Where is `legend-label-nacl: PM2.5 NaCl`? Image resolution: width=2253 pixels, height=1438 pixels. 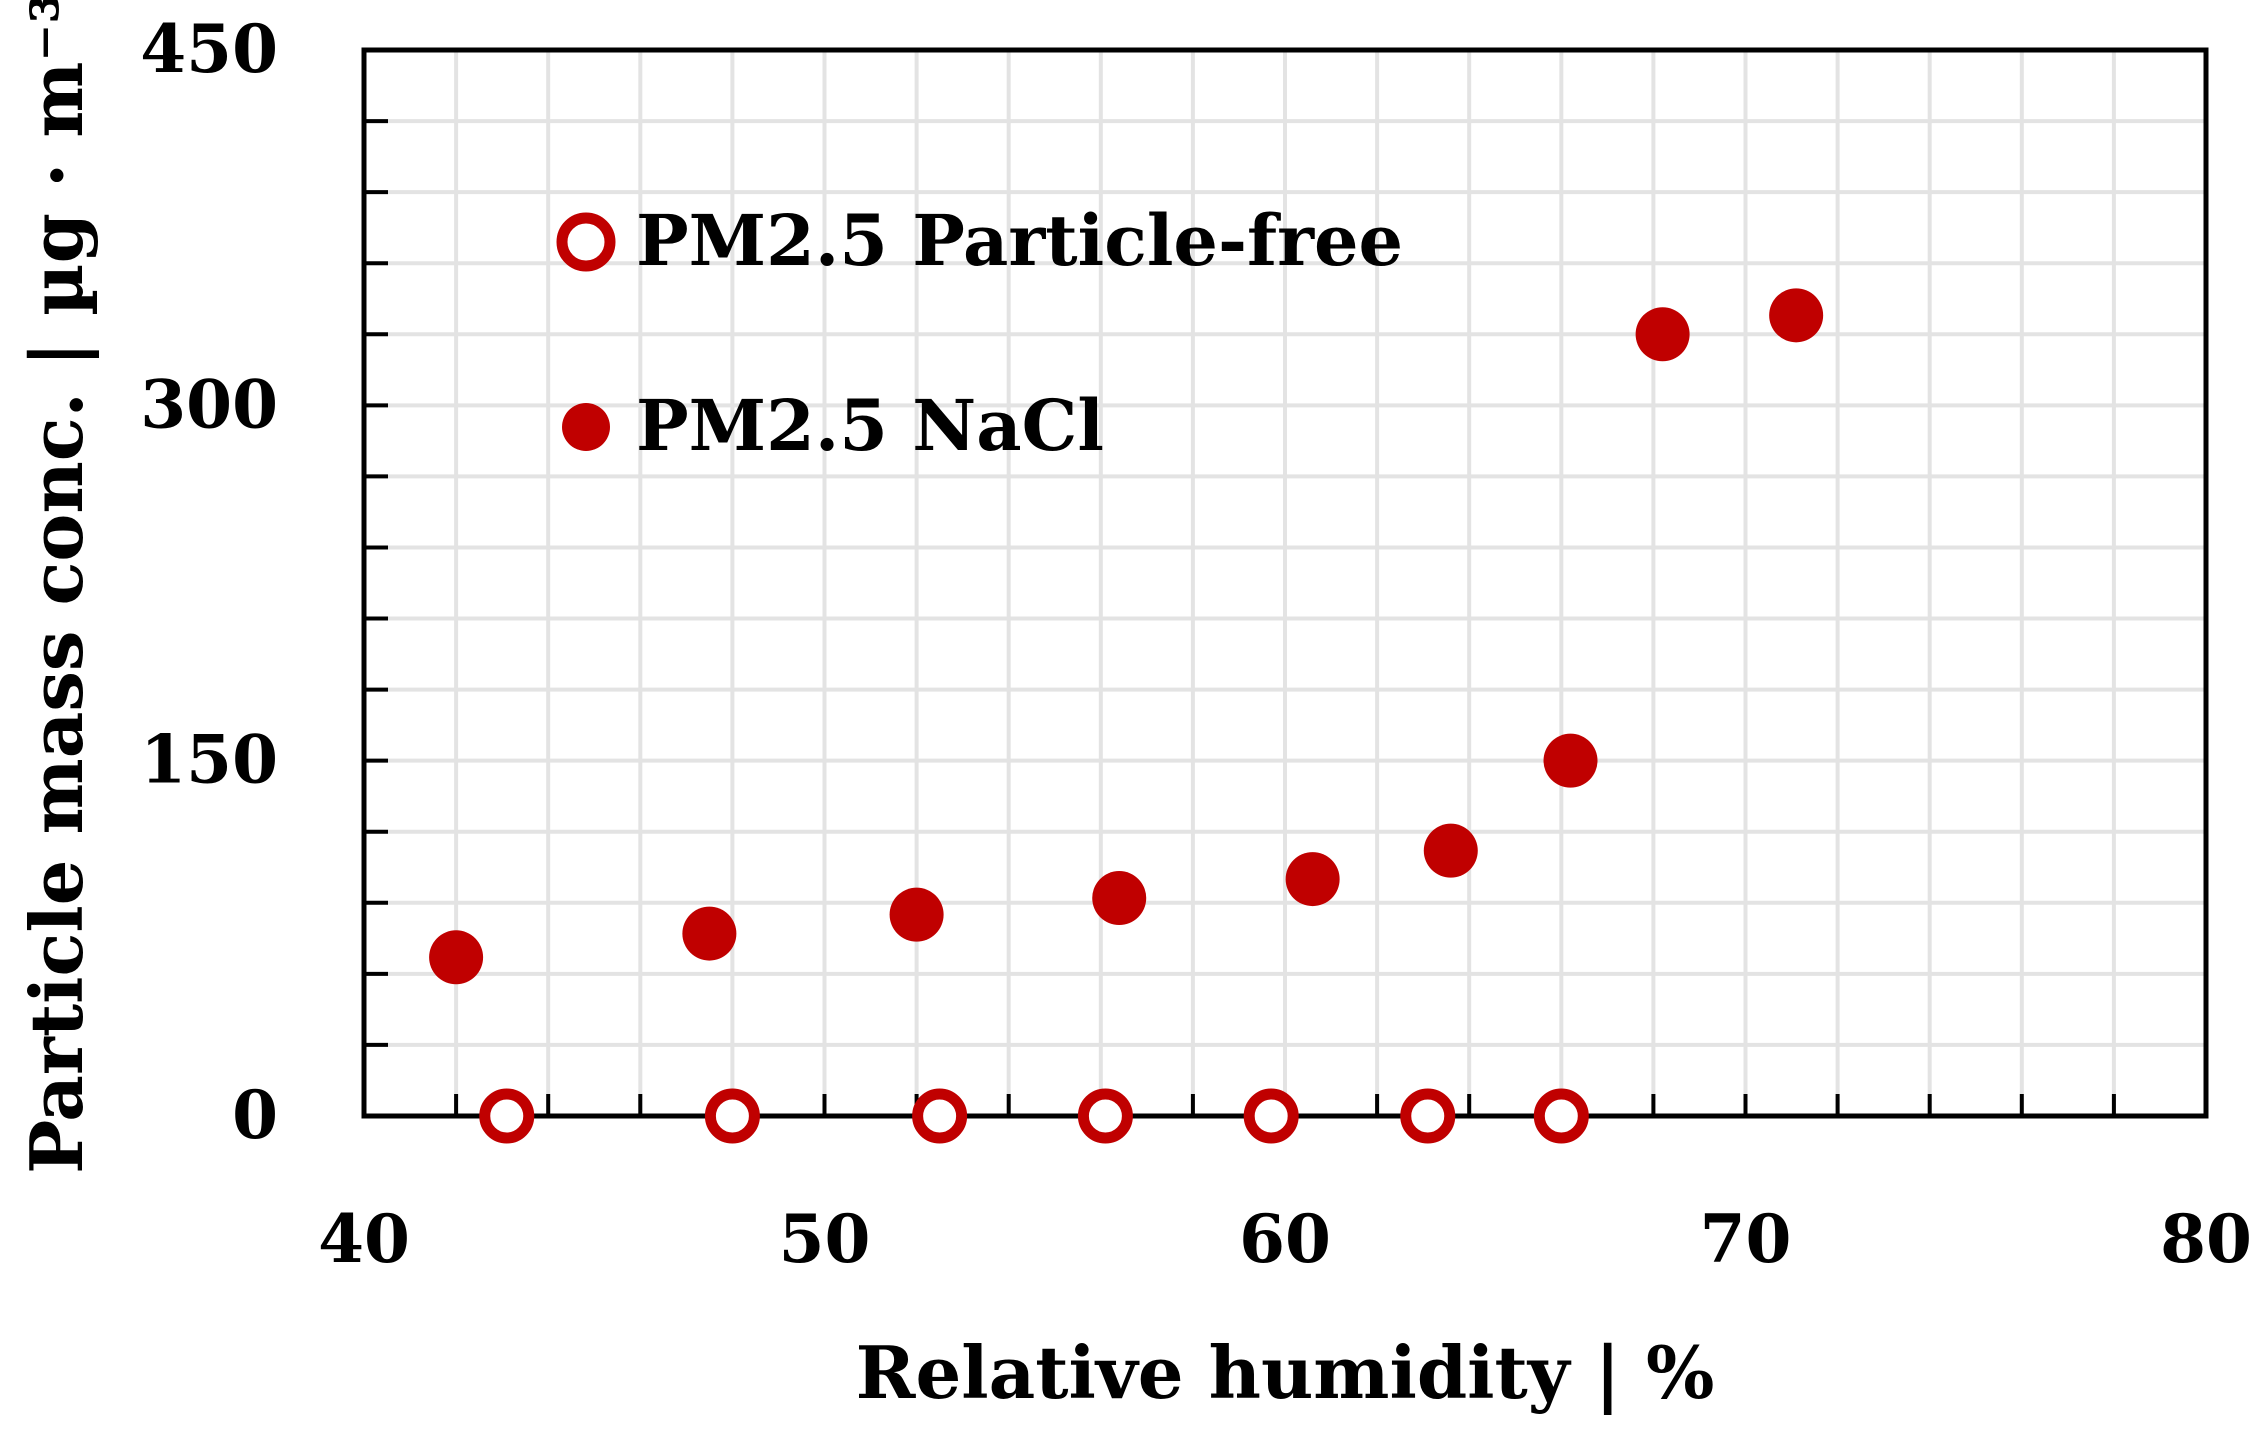 legend-label-nacl: PM2.5 NaCl is located at coordinates (870, 425).